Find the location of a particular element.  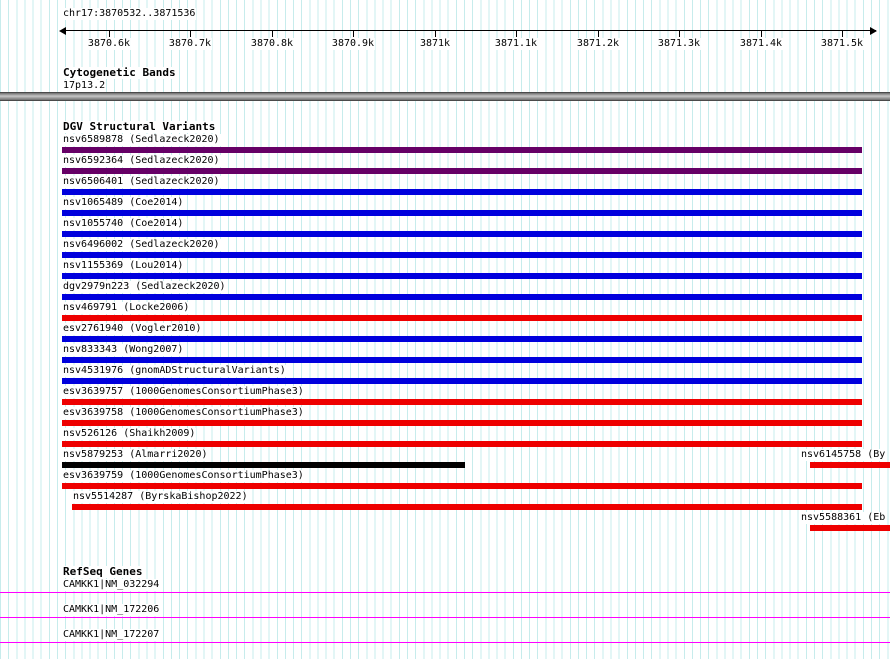

ruler-line is located at coordinates (469, 30).